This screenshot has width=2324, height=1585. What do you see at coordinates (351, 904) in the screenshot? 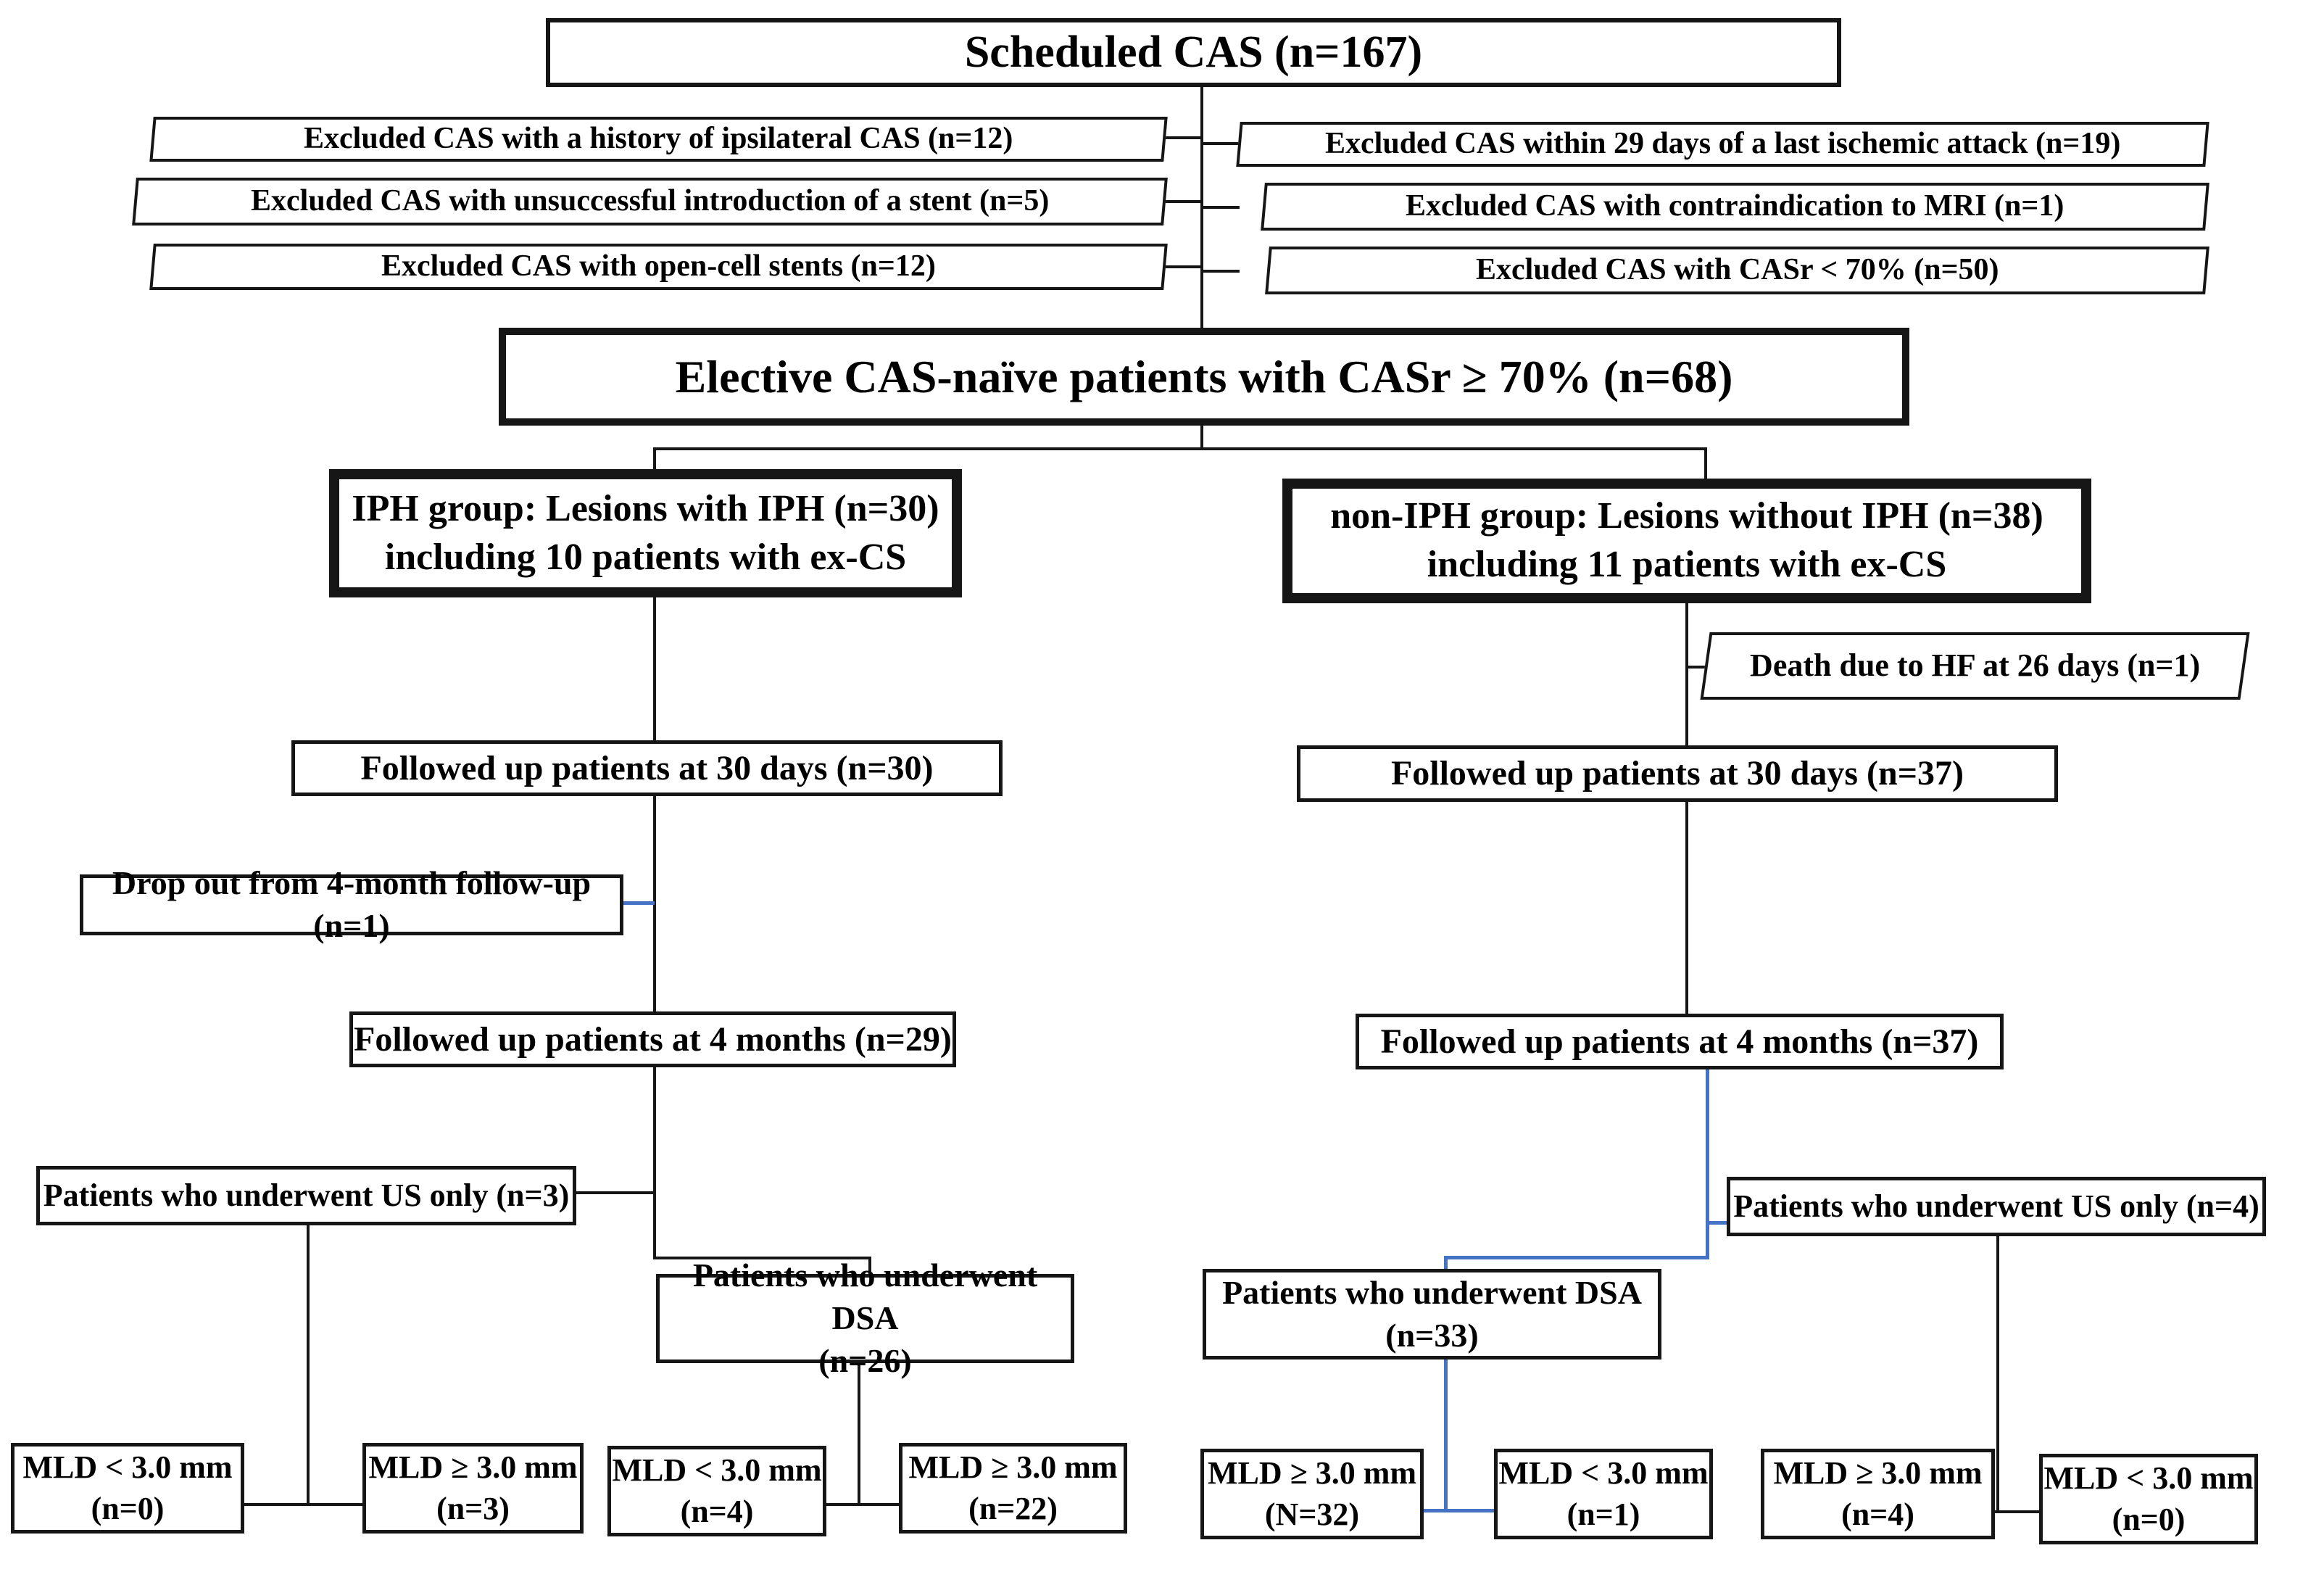
I see `excl-dropout-4month: Drop out from 4-month follow-up (n=1)` at bounding box center [351, 904].